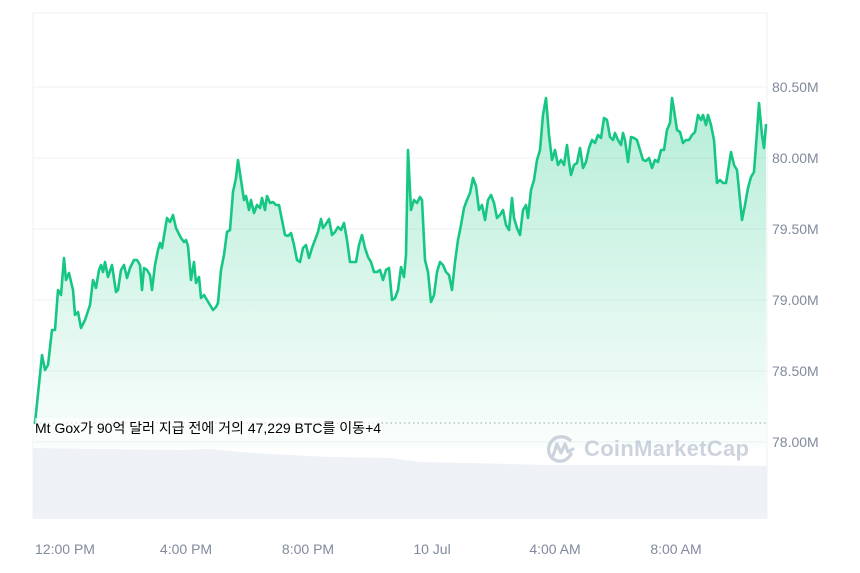  I want to click on y-tick-label: 80.00M, so click(795, 158).